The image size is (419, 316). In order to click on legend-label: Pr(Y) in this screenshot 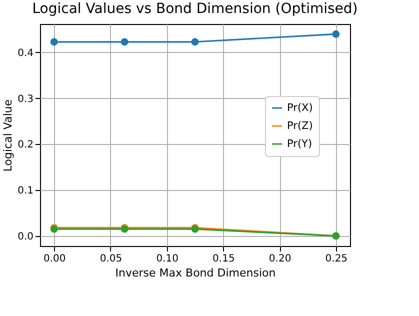, I will do `click(299, 144)`.